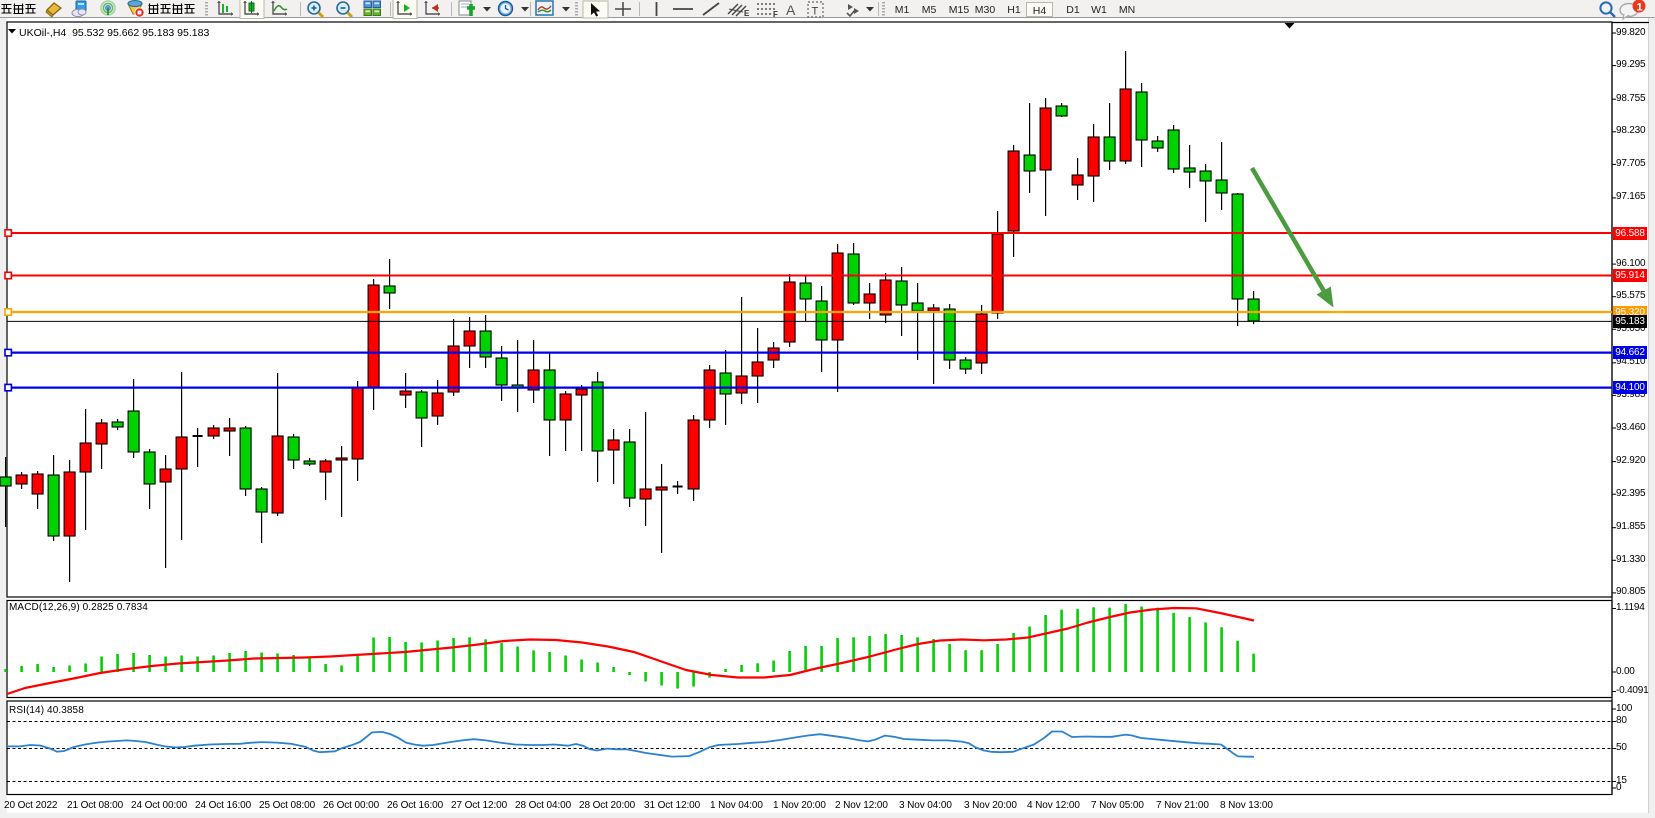 Image resolution: width=1655 pixels, height=818 pixels. What do you see at coordinates (815, 12) in the screenshot?
I see `svg-text: T` at bounding box center [815, 12].